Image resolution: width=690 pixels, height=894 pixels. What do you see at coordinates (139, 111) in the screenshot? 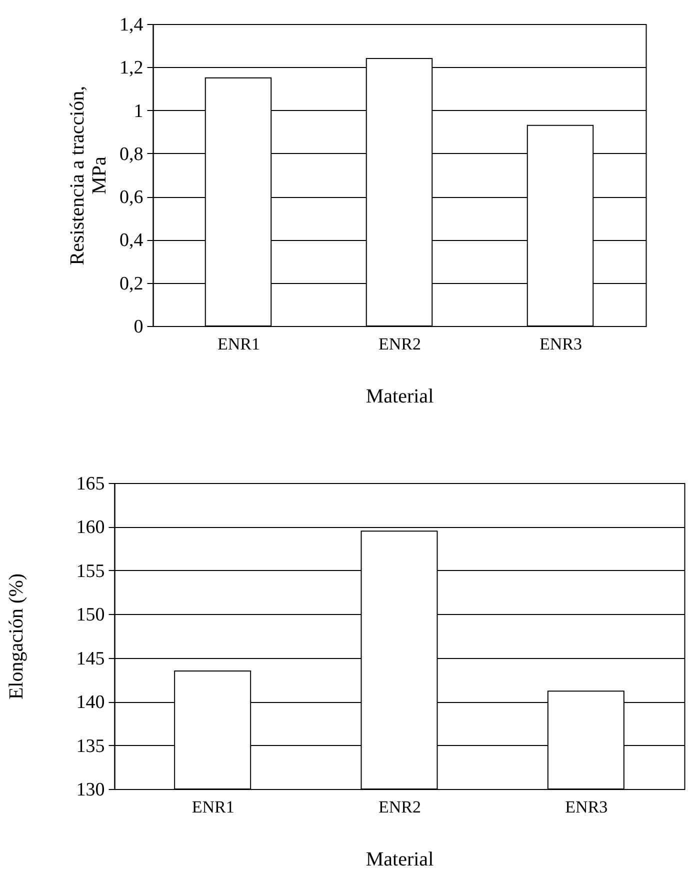
I see `y-tick-label: 1` at bounding box center [139, 111].